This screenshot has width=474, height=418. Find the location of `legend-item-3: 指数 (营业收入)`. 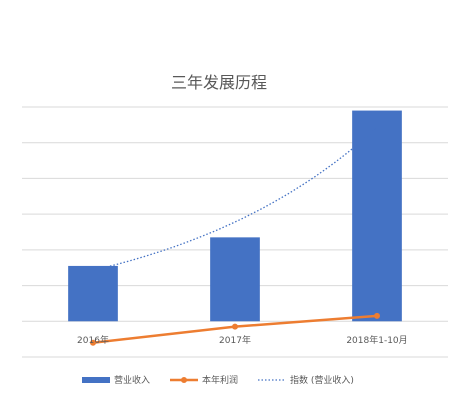

legend-item-3: 指数 (营业收入) is located at coordinates (306, 380).